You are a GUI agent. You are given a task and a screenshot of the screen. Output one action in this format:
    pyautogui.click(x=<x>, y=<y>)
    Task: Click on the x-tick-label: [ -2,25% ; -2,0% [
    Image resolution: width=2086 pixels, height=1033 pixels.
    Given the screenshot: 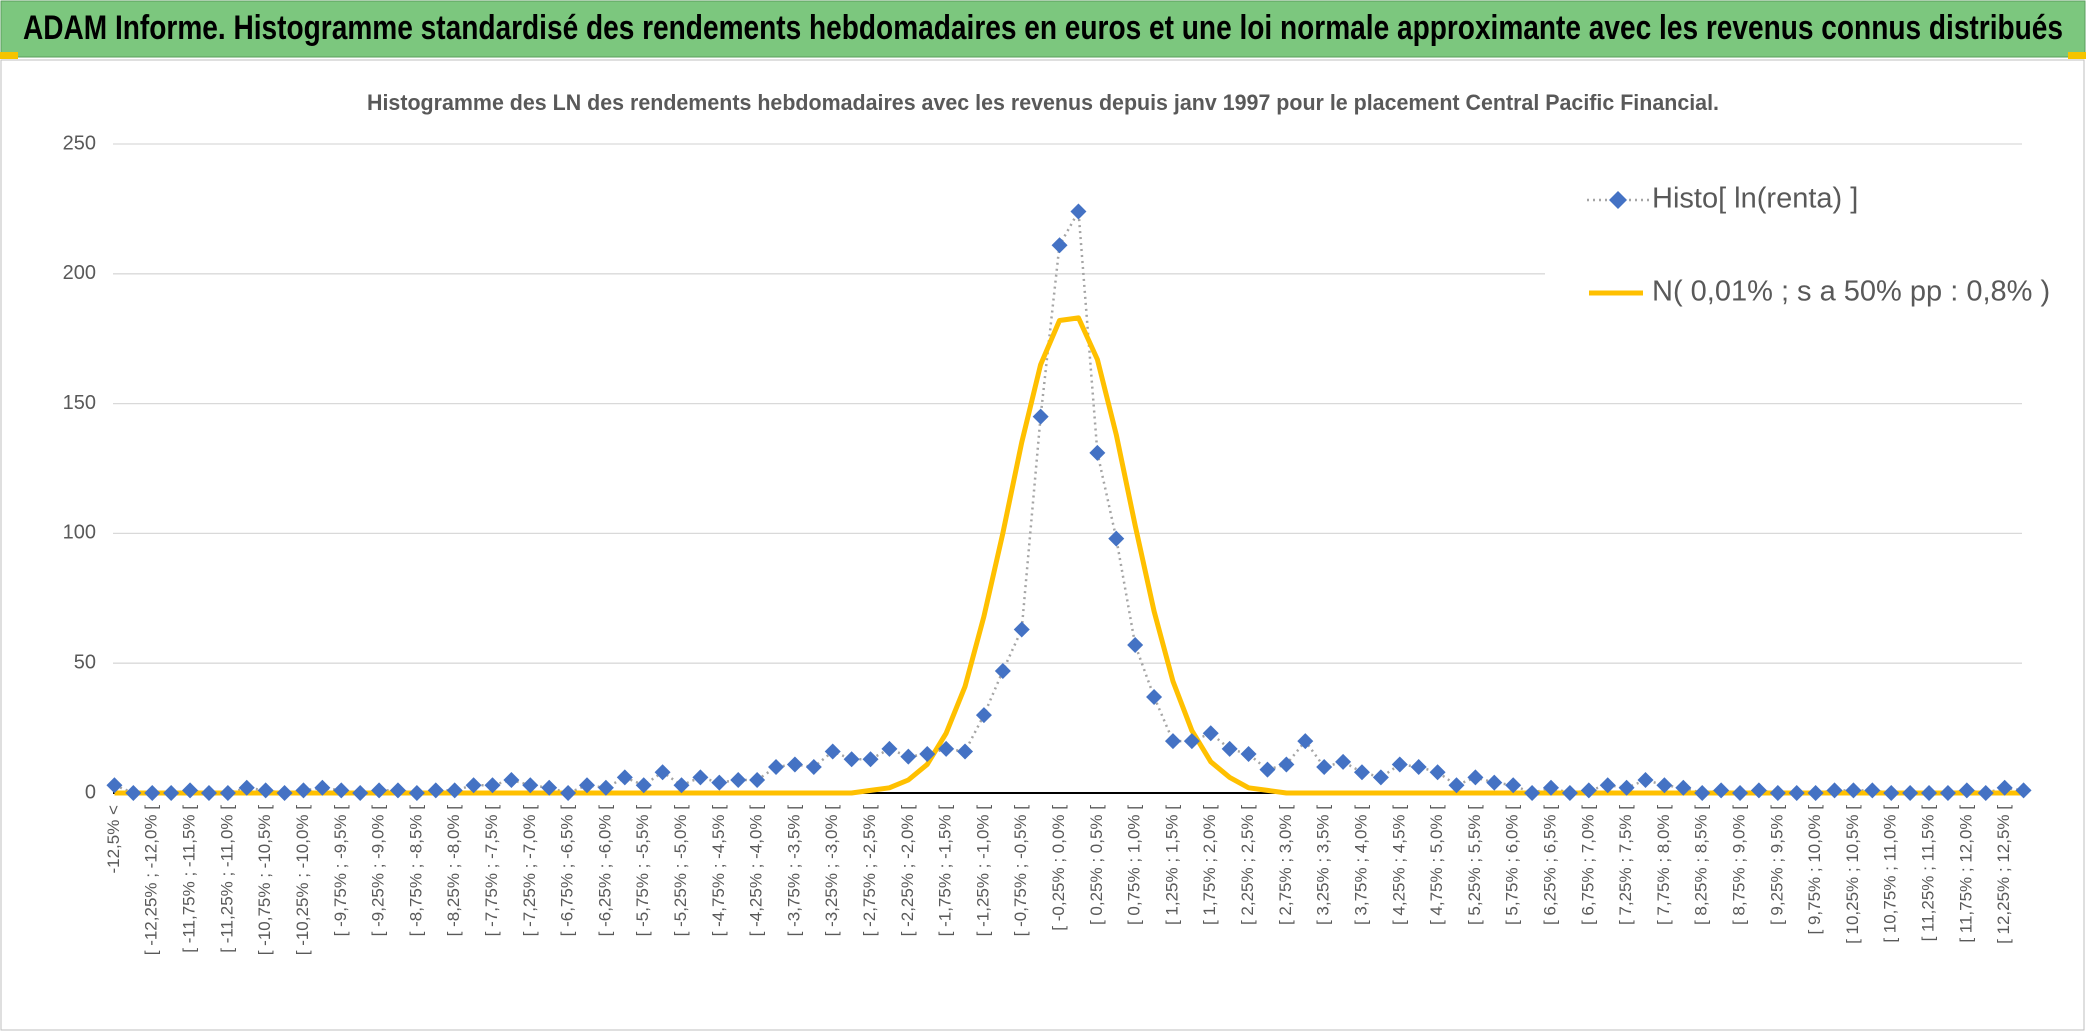 What is the action you would take?
    pyautogui.click(x=907, y=871)
    